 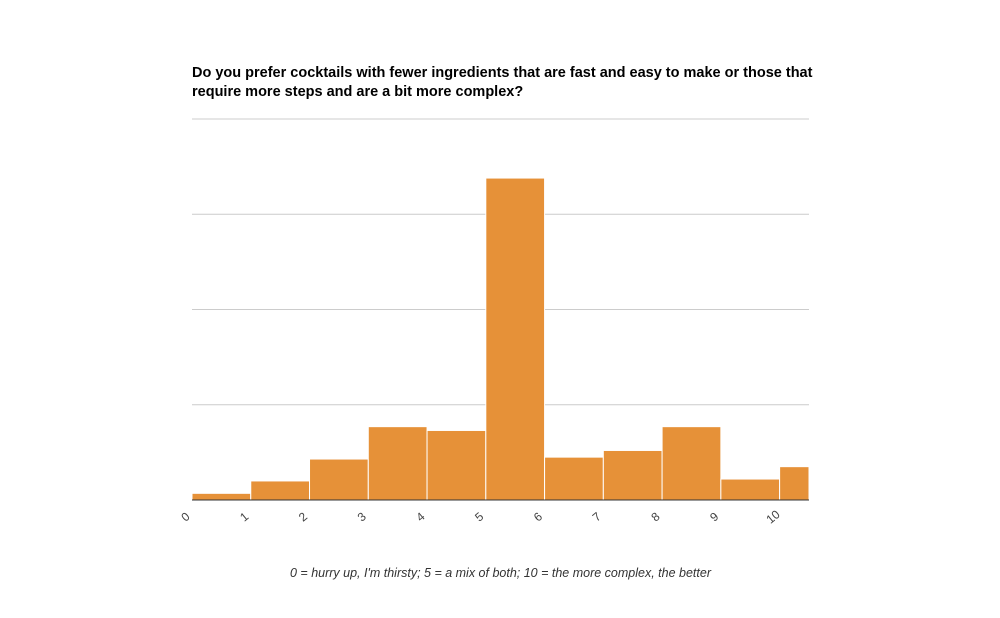 I want to click on x-tick-label: 2, so click(x=303, y=516).